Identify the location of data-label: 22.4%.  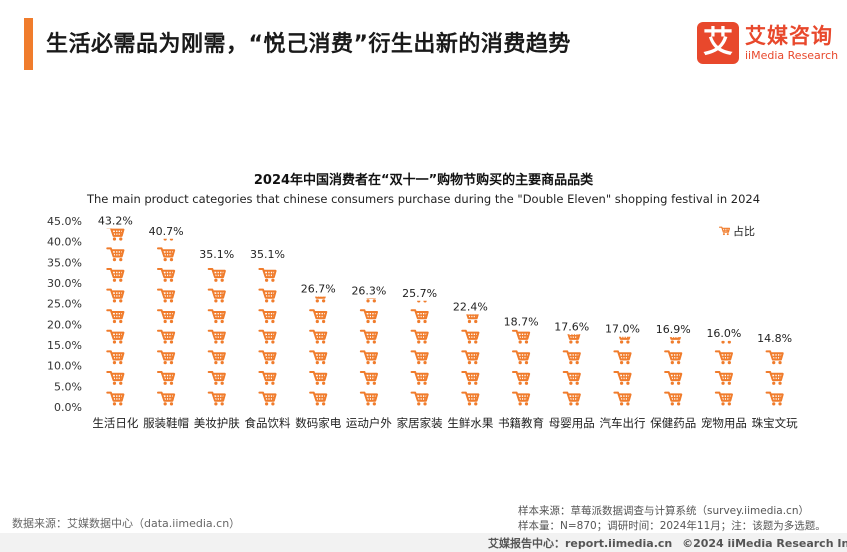
(470, 306).